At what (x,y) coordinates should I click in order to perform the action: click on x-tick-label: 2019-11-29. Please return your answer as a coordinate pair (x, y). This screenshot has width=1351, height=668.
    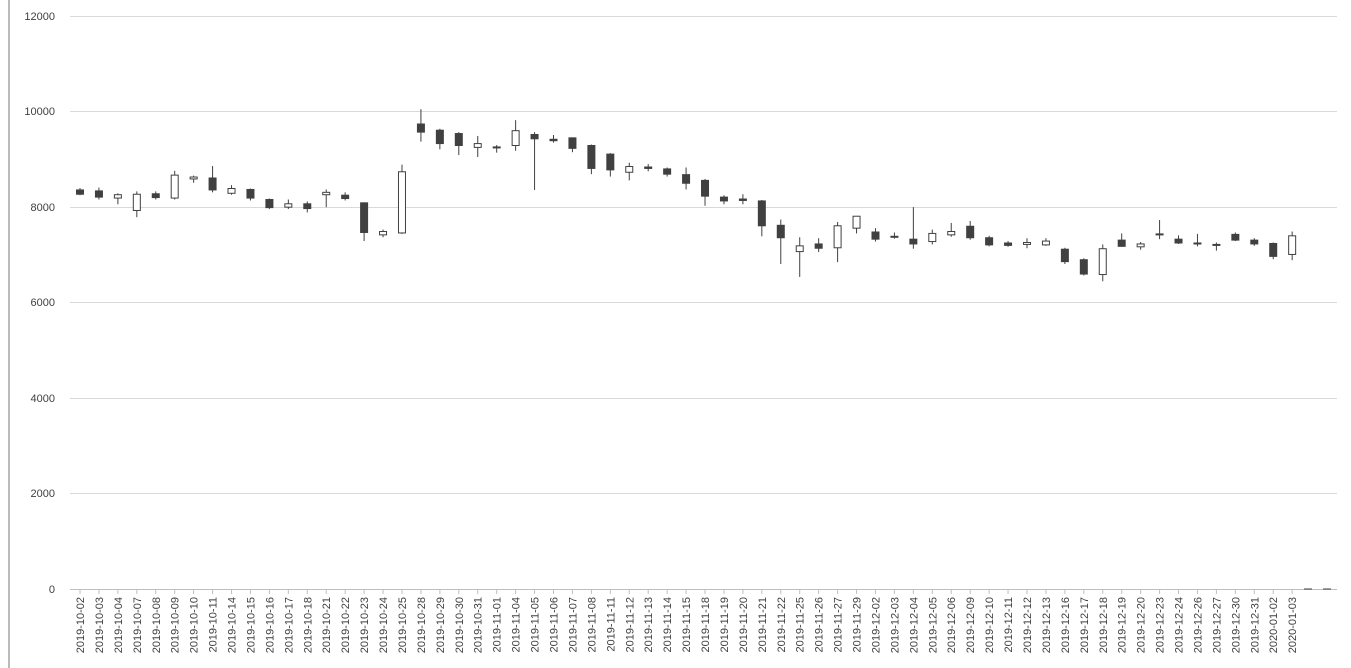
    Looking at the image, I should click on (858, 624).